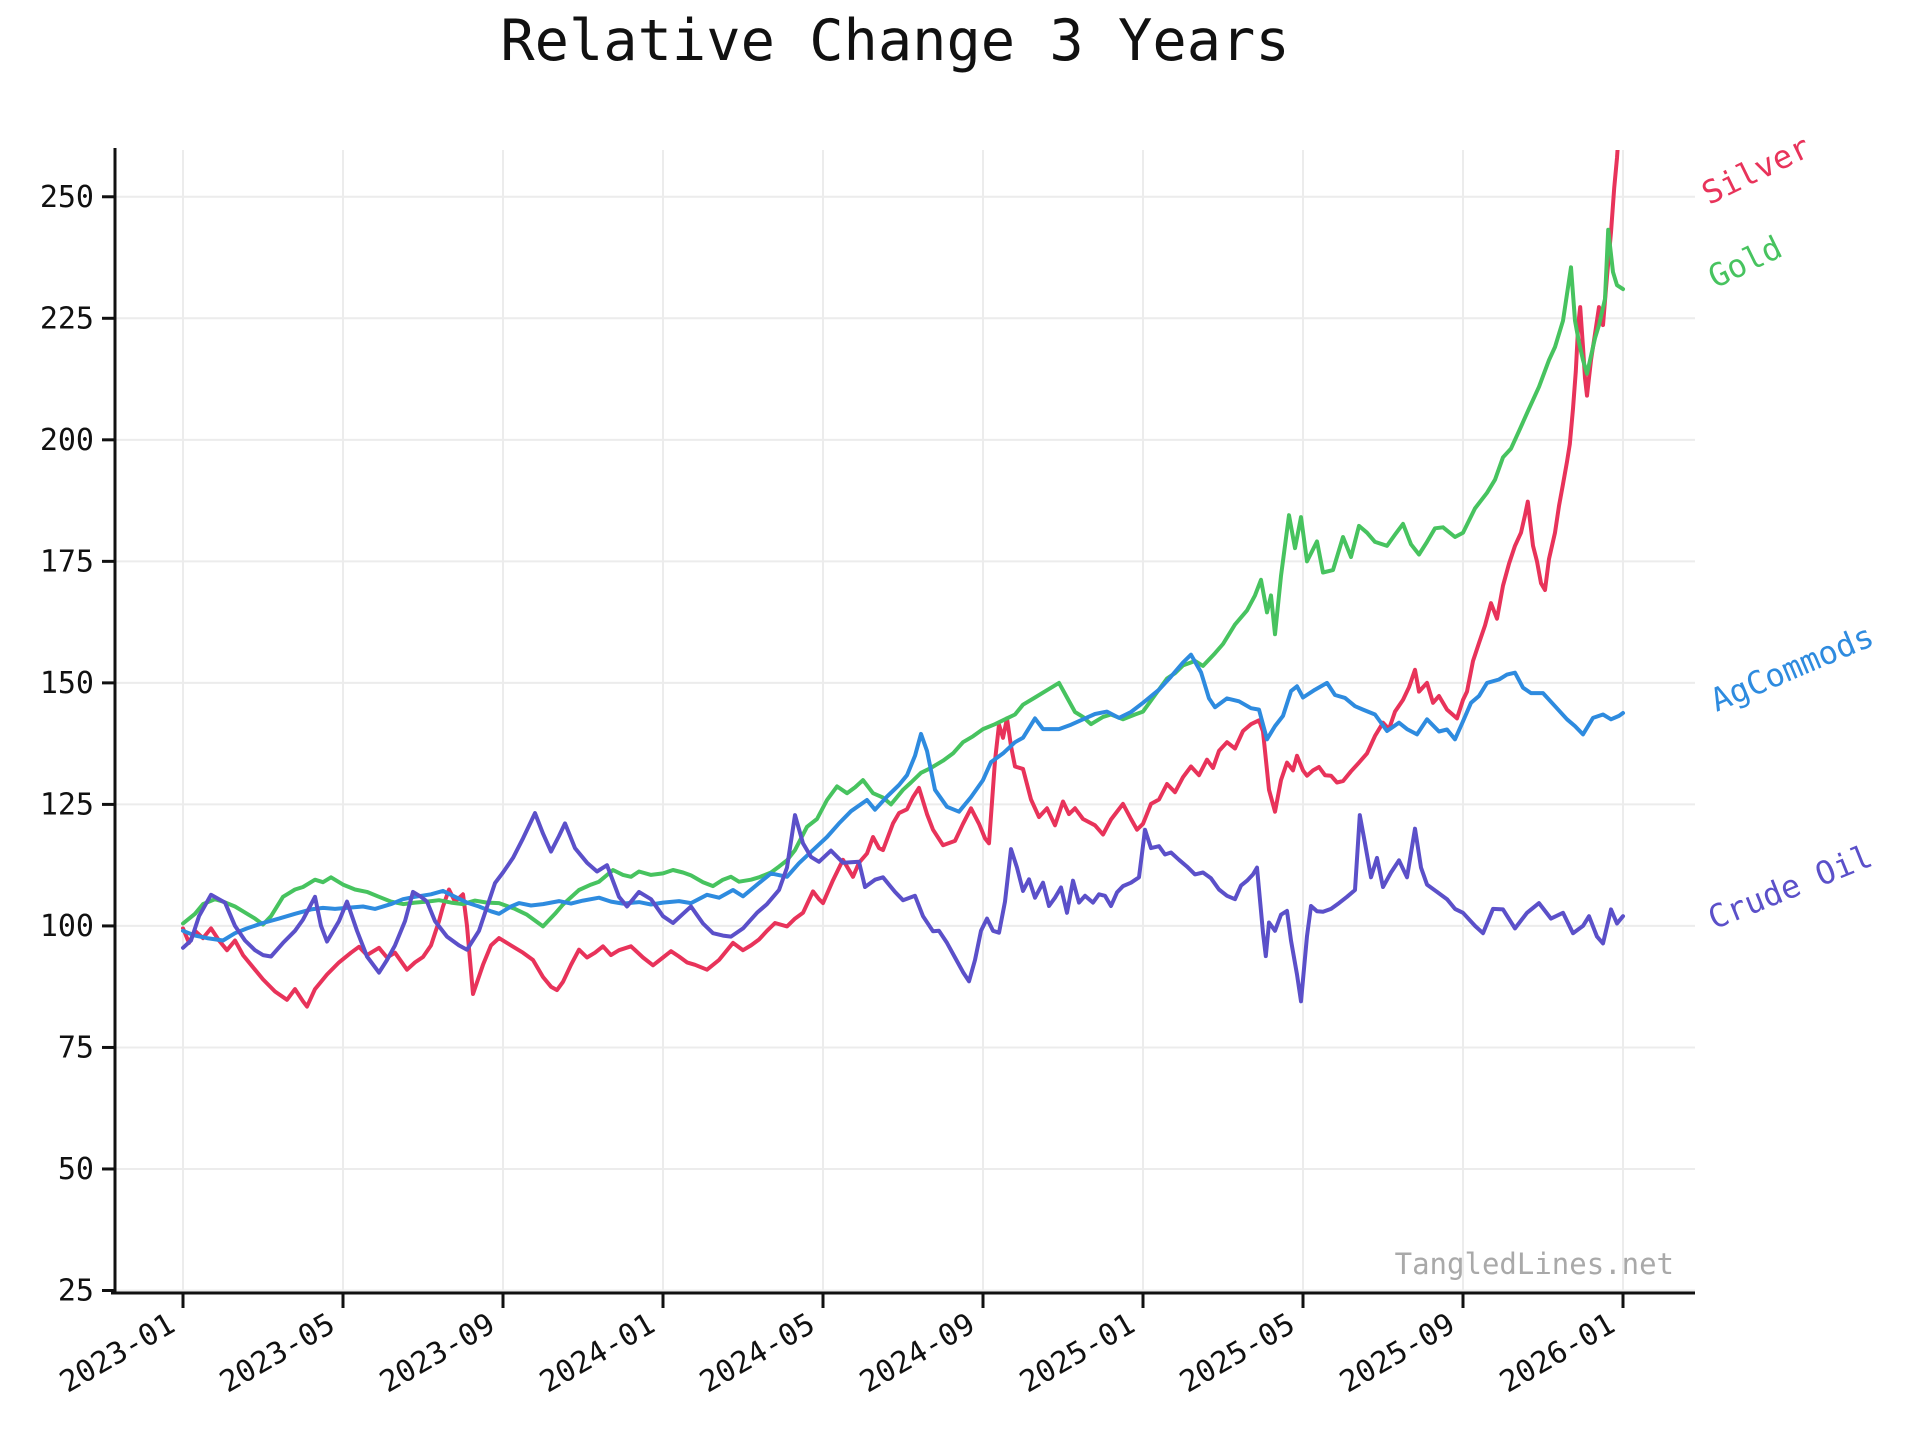  I want to click on y-tick-label: 175, so click(67, 561).